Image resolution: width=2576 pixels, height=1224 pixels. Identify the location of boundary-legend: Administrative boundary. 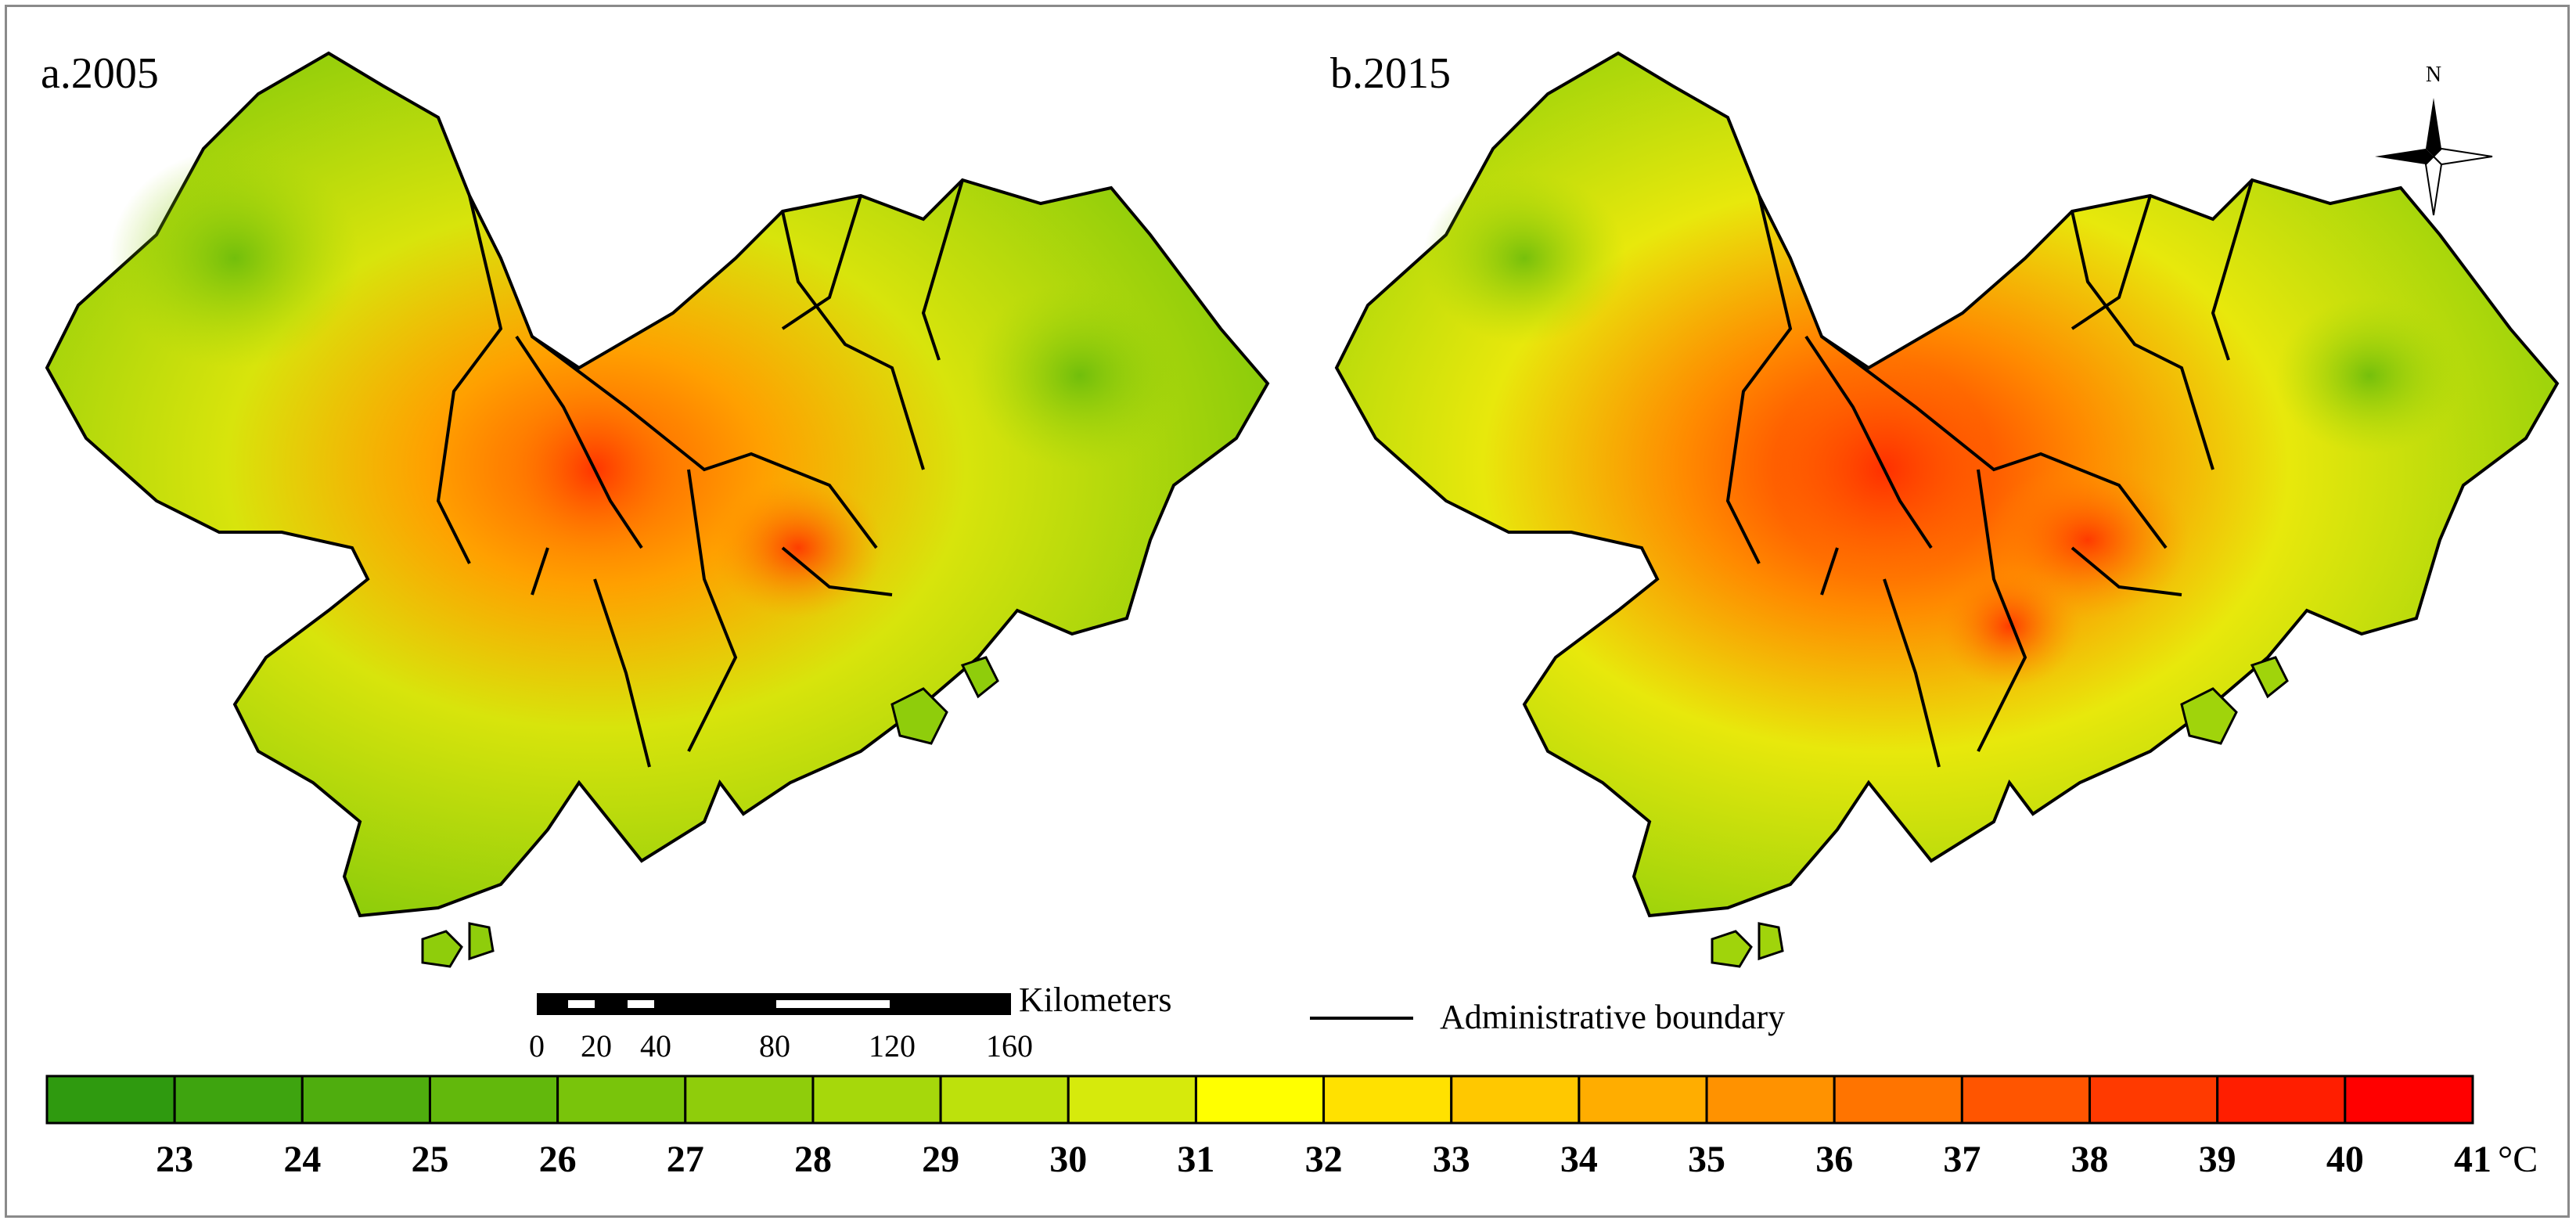
(1548, 1017).